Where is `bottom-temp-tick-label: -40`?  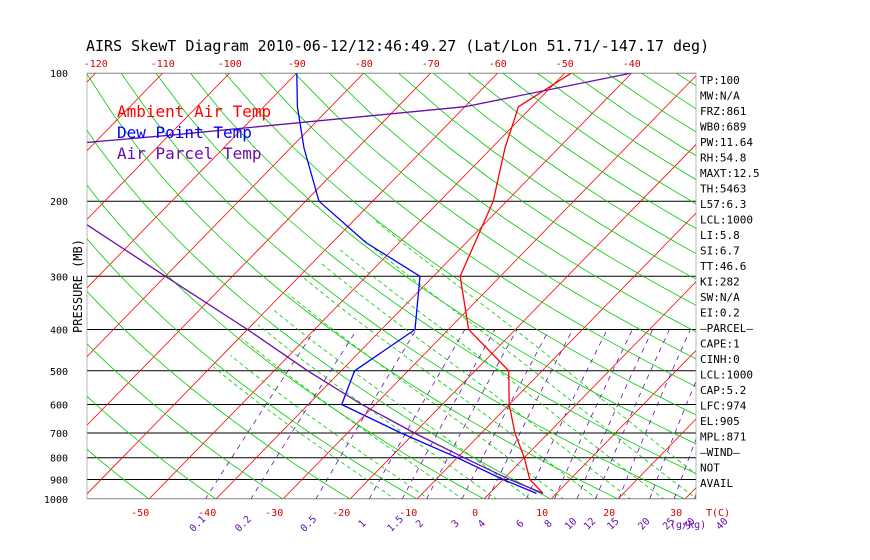 bottom-temp-tick-label: -40 is located at coordinates (207, 513).